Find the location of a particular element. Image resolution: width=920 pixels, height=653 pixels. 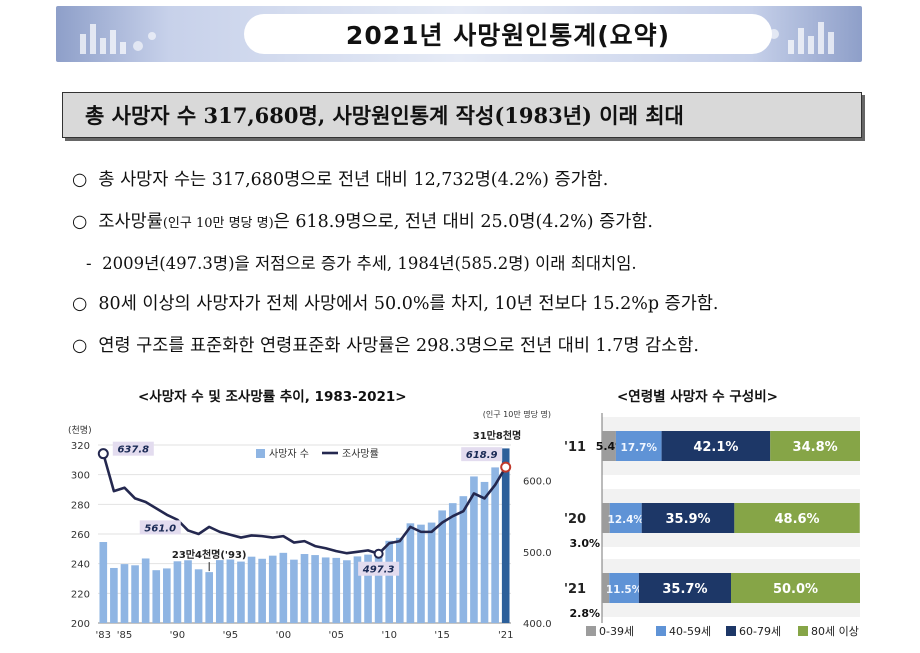

y2-tick-label: 400.0 is located at coordinates (537, 624).